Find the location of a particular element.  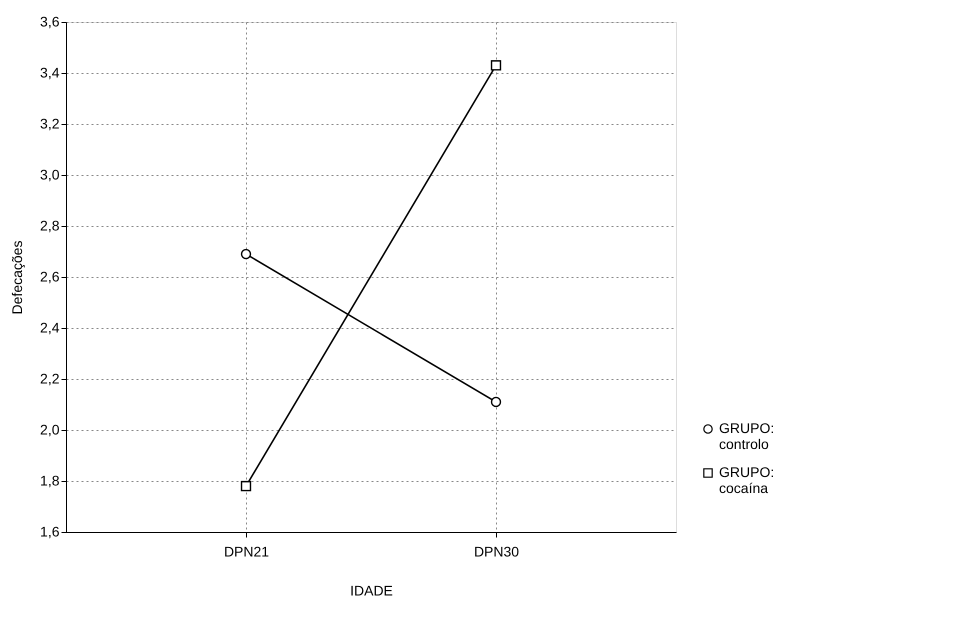

legend-label: GRUPO: controlo is located at coordinates (746, 436).